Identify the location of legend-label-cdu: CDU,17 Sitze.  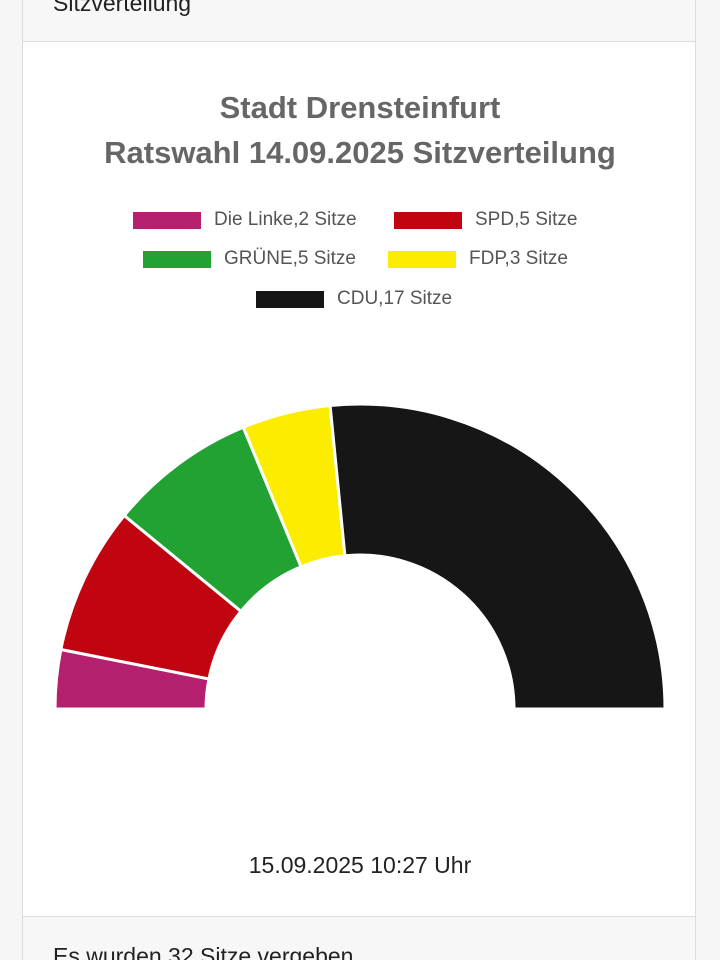
(395, 298).